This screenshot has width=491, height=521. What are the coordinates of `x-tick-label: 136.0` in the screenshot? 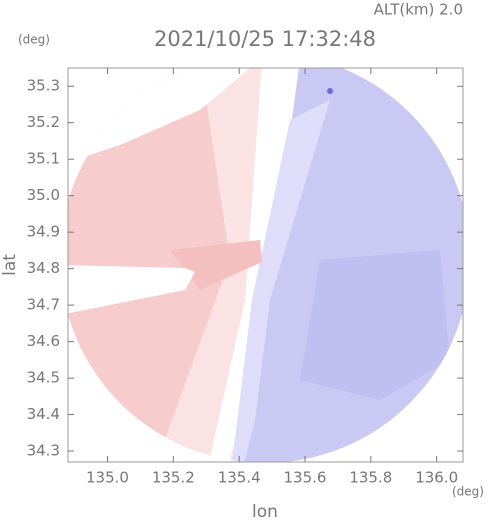 It's located at (436, 478).